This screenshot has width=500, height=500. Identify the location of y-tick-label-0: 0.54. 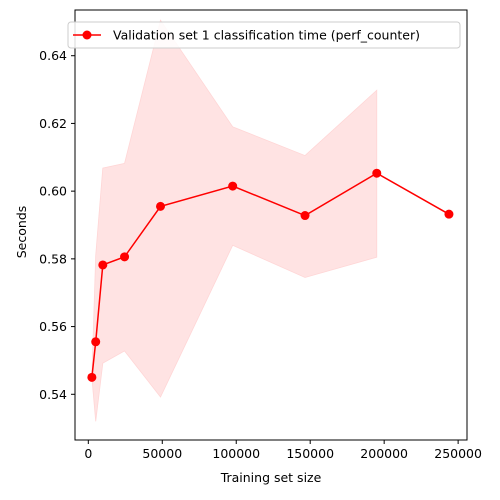
(53, 394).